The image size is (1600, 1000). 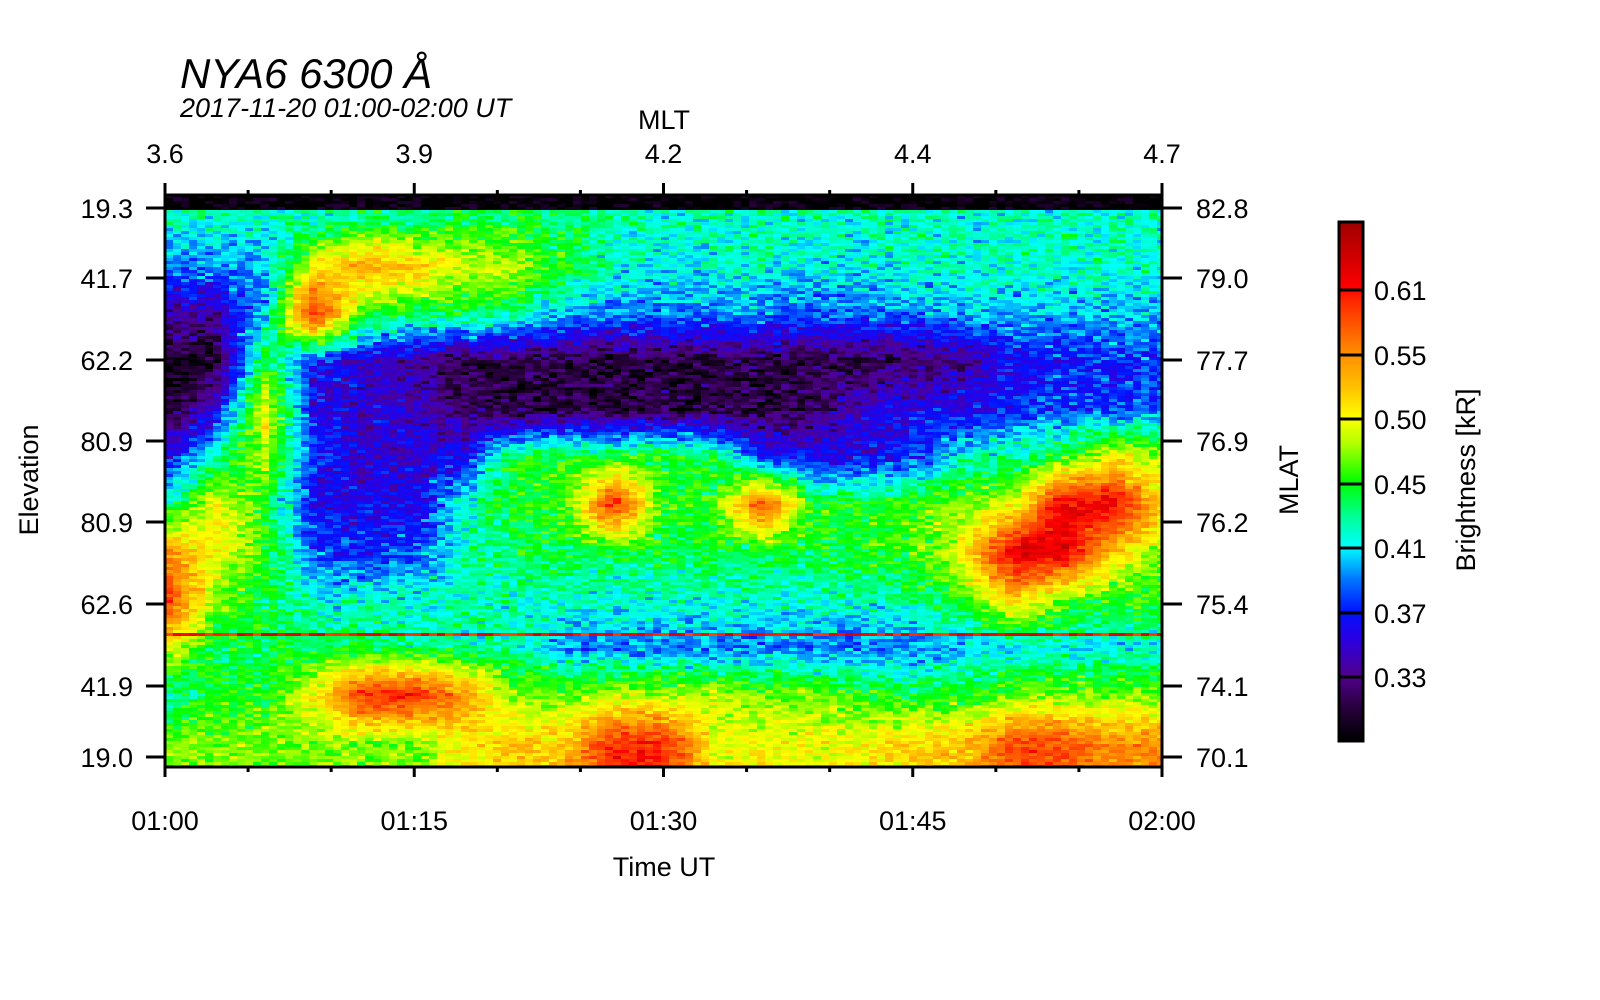 I want to click on right-tick-label: 79.0, so click(x=1222, y=279).